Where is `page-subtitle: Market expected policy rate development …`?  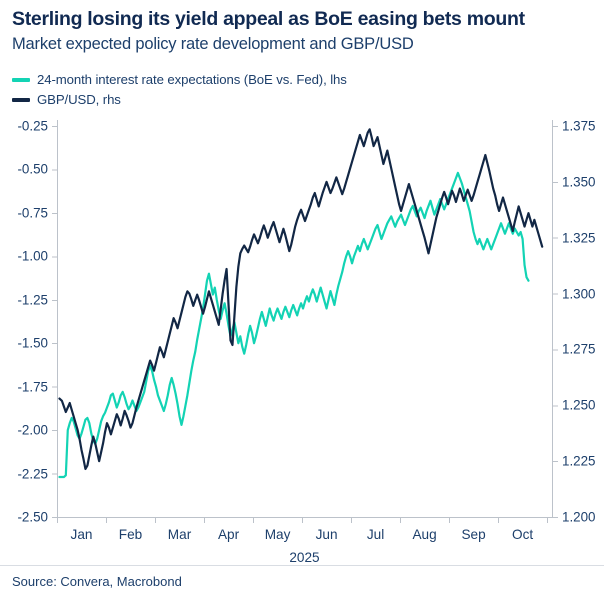
page-subtitle: Market expected policy rate development … is located at coordinates (213, 44).